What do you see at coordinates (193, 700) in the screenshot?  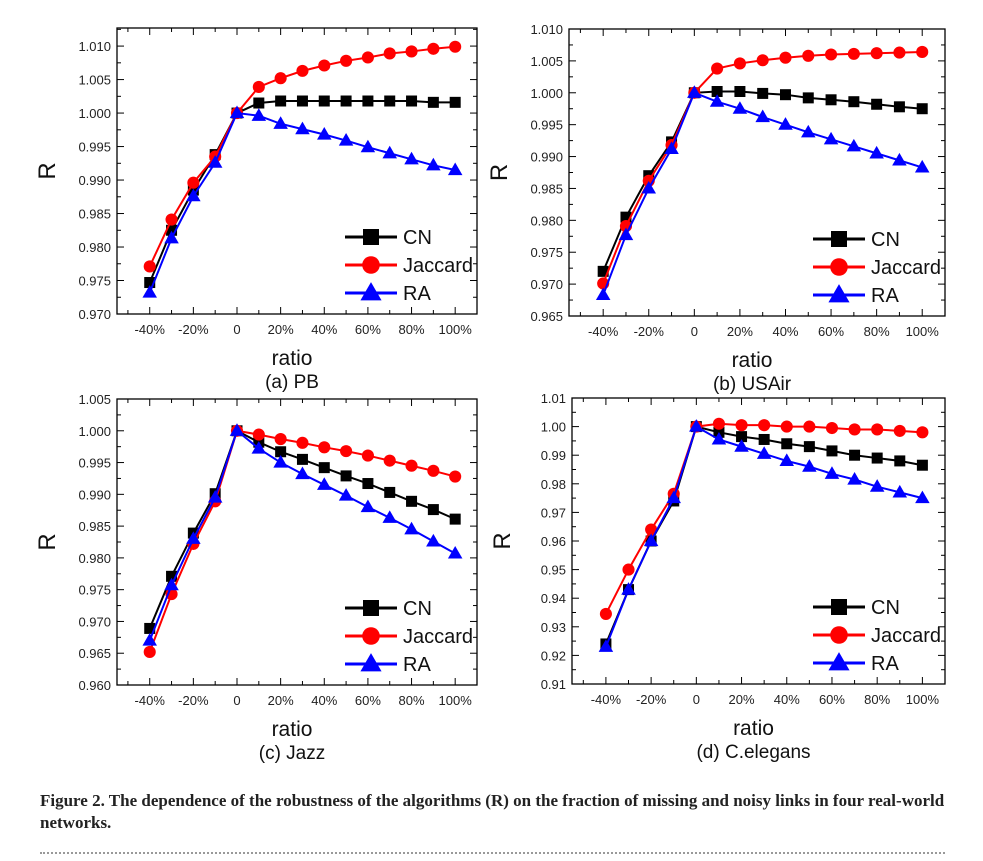 I see `x-tick-label: -20%` at bounding box center [193, 700].